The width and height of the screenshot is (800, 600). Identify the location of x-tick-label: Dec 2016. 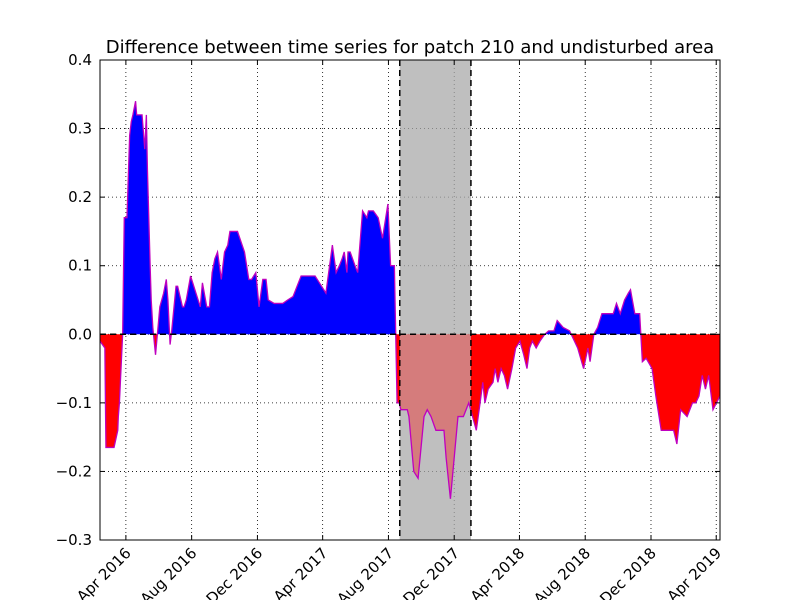
(235, 572).